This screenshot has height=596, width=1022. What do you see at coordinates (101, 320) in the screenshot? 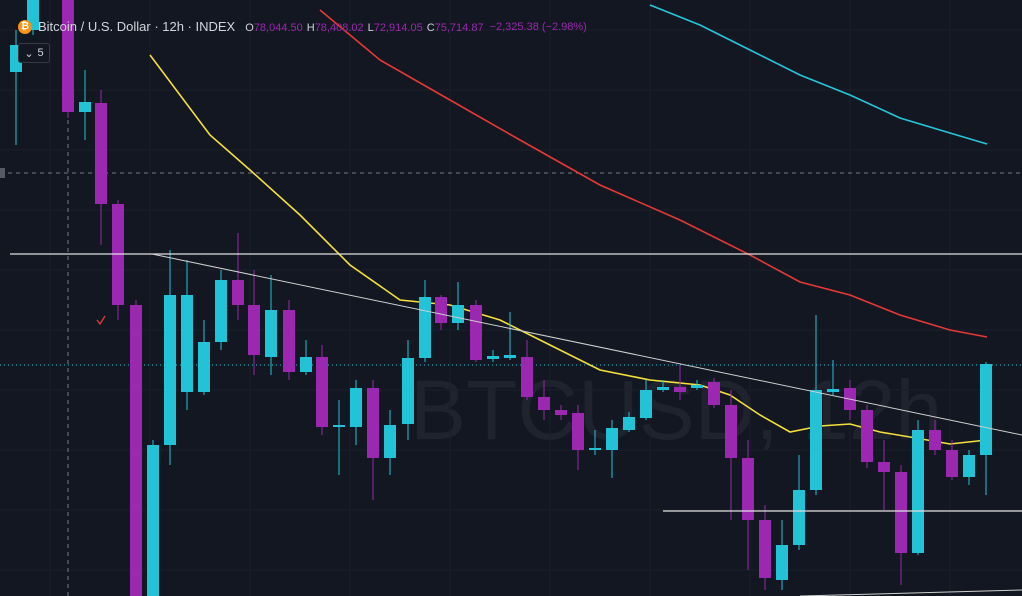
I see `check-mark` at bounding box center [101, 320].